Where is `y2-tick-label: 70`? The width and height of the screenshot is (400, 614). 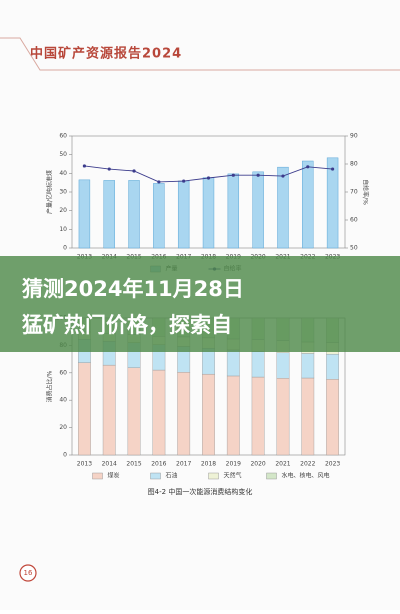
y2-tick-label: 70 is located at coordinates (354, 192).